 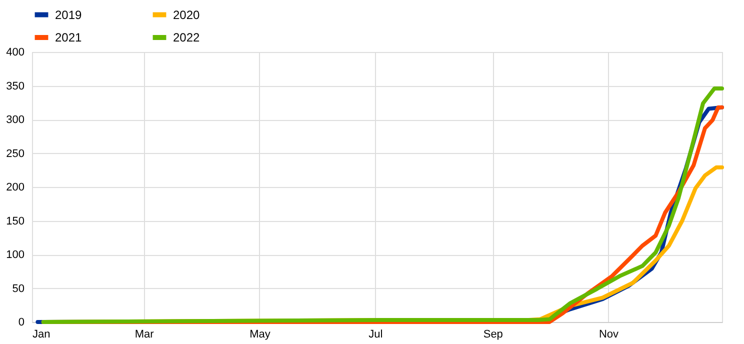 I want to click on y-tick-label: 50, so click(x=18, y=288).